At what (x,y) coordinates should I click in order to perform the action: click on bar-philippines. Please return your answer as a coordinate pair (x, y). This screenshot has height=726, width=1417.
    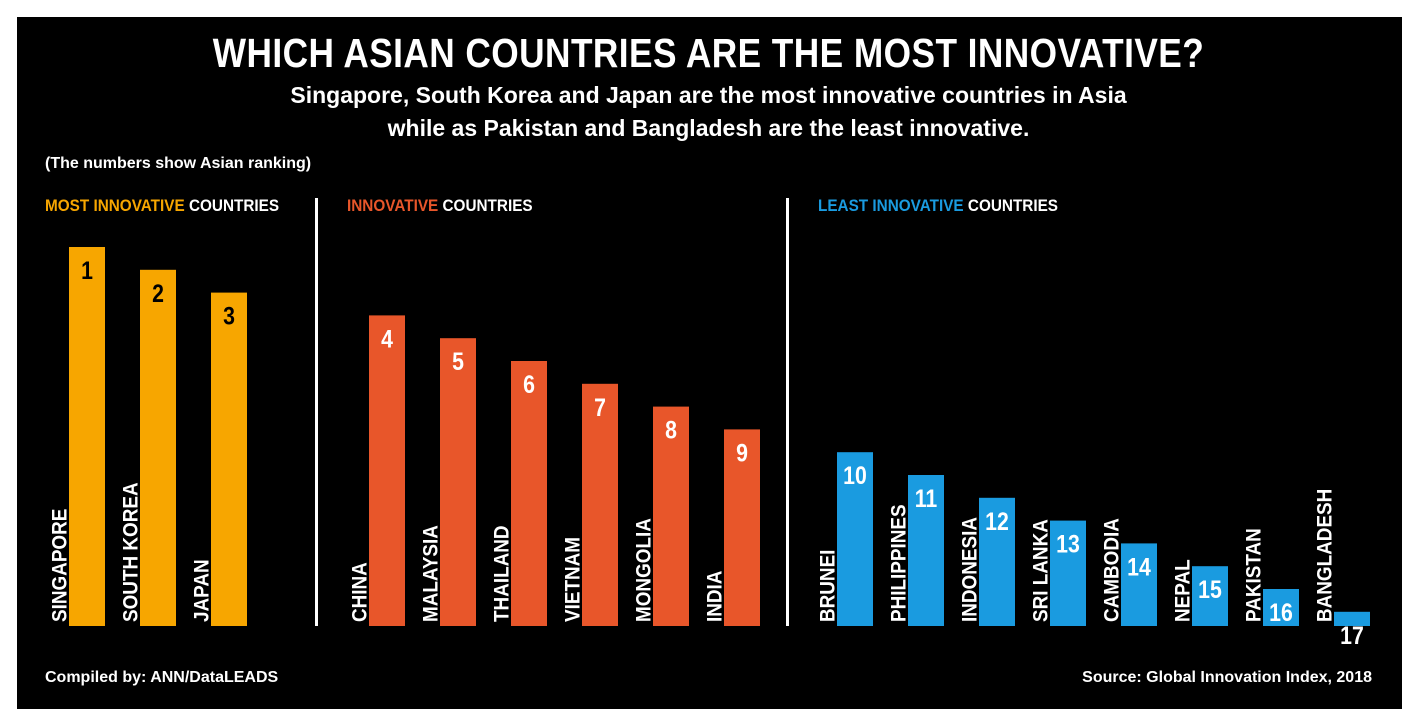
    Looking at the image, I should click on (926, 550).